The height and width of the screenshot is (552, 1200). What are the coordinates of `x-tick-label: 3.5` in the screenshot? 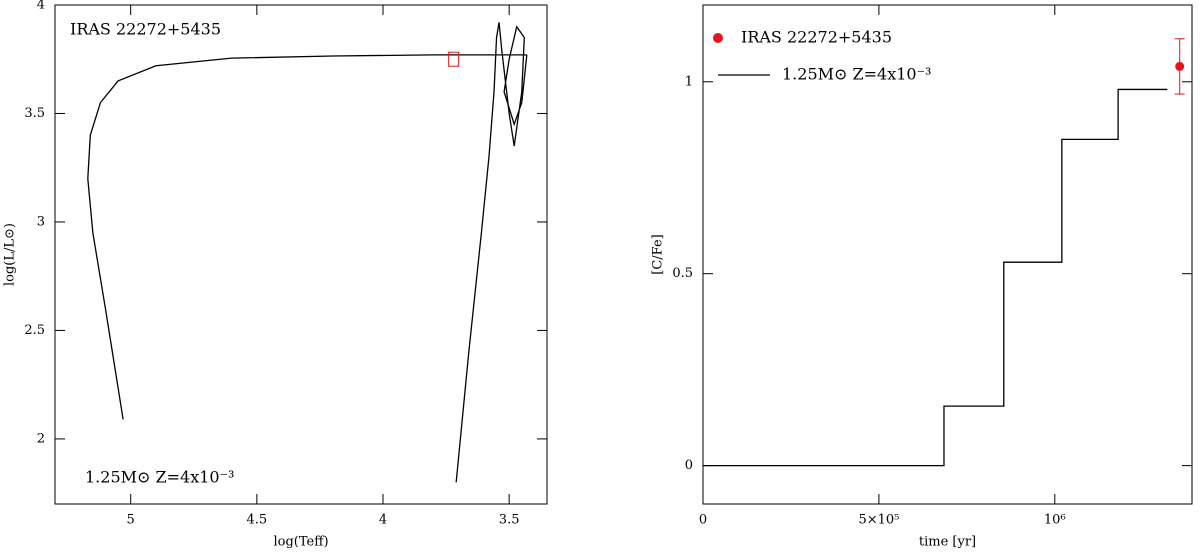 It's located at (509, 520).